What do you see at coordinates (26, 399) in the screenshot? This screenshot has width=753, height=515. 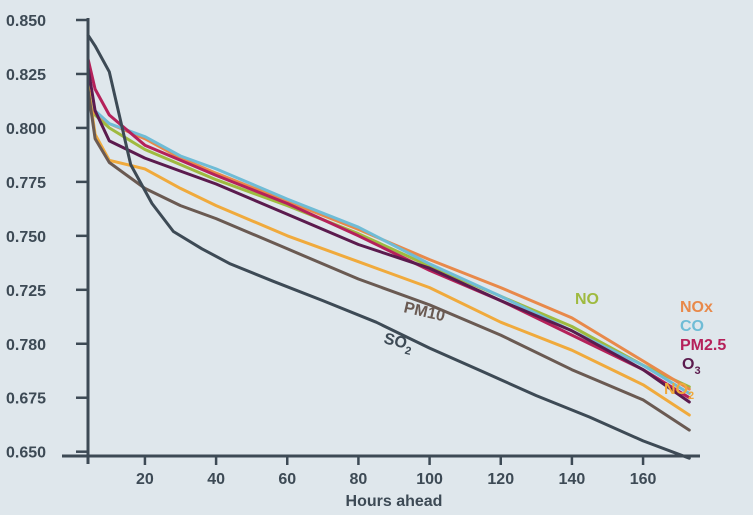 I see `y-tick-label: 0.675` at bounding box center [26, 399].